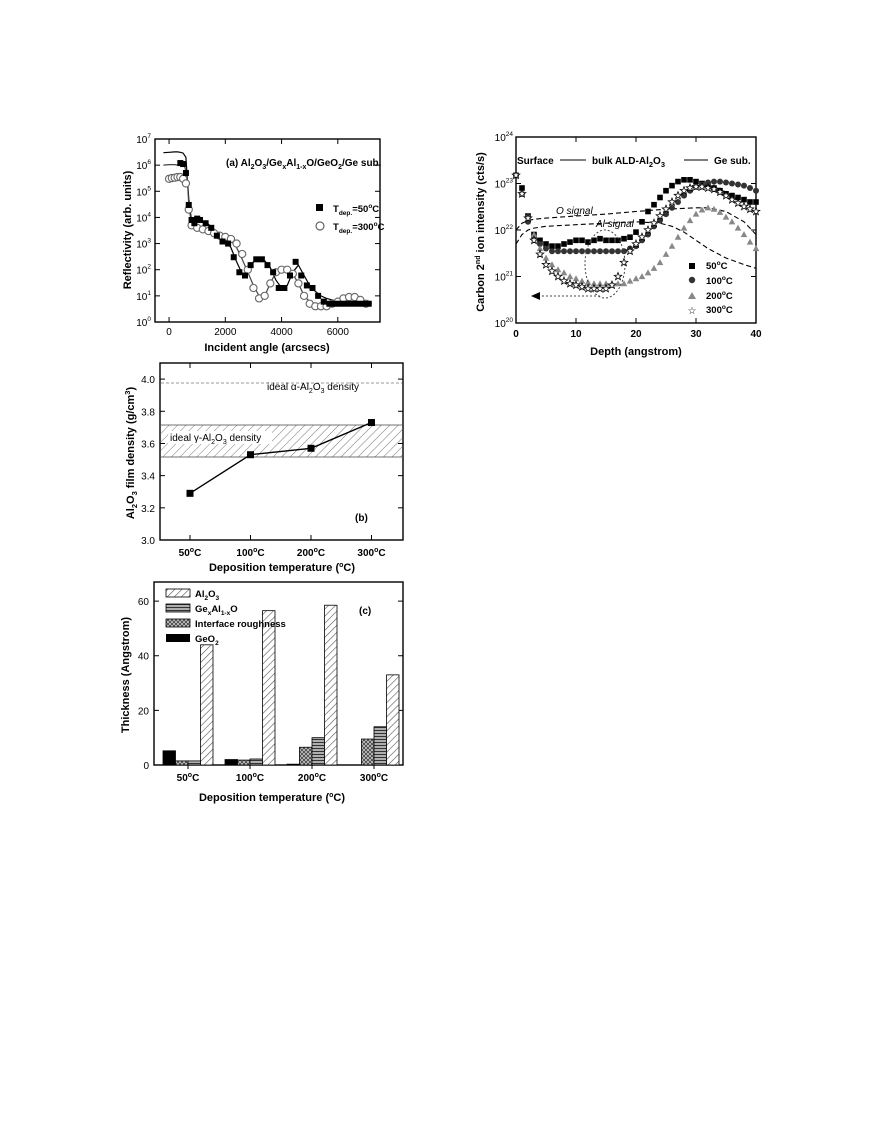  Describe the element at coordinates (216, 610) in the screenshot. I see `legend-label-gealo: GexAl1-xO` at that location.